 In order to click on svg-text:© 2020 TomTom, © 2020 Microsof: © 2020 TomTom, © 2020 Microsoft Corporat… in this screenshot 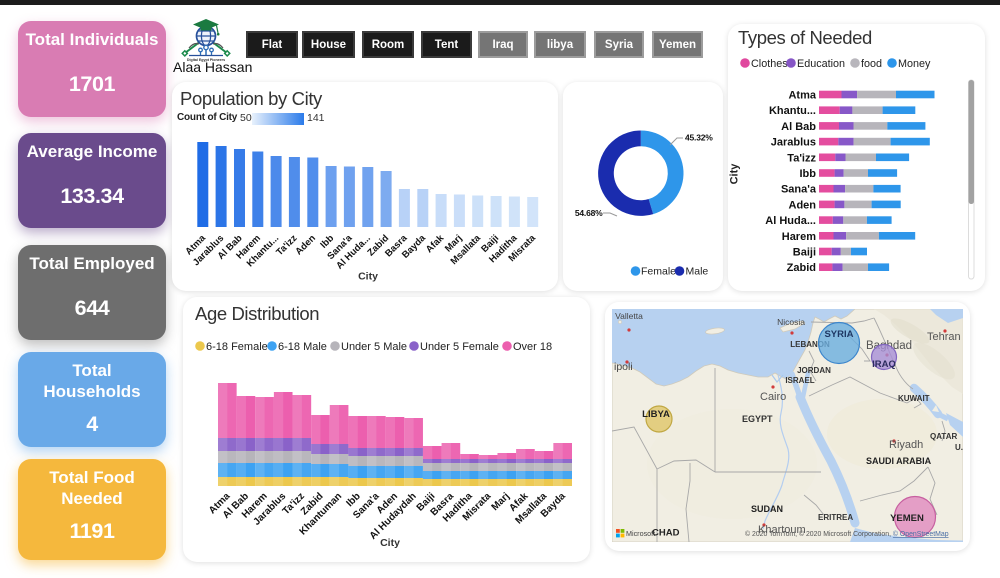, I will do `click(847, 534)`.